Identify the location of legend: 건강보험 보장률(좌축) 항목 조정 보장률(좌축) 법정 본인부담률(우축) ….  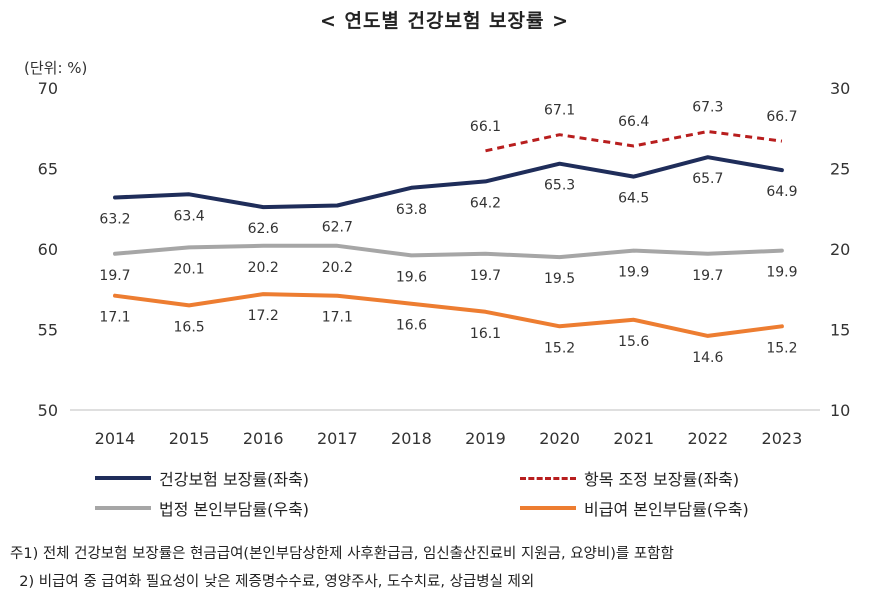
(475, 494).